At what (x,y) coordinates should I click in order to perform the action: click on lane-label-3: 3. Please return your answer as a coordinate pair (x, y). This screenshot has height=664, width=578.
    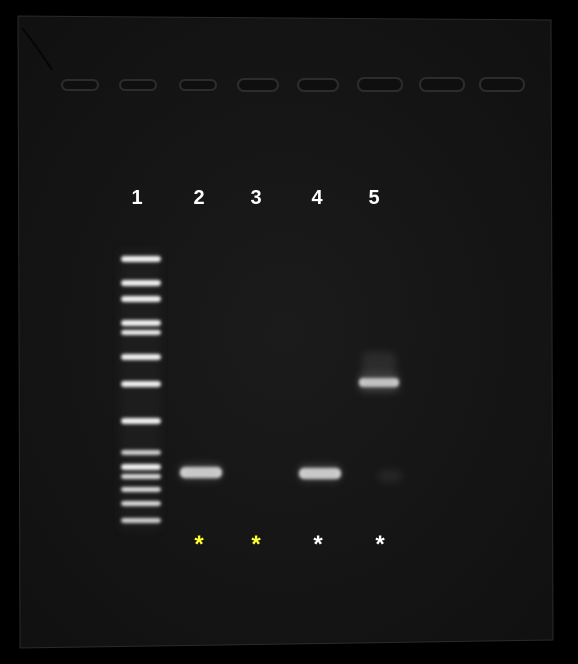
    Looking at the image, I should click on (256, 198).